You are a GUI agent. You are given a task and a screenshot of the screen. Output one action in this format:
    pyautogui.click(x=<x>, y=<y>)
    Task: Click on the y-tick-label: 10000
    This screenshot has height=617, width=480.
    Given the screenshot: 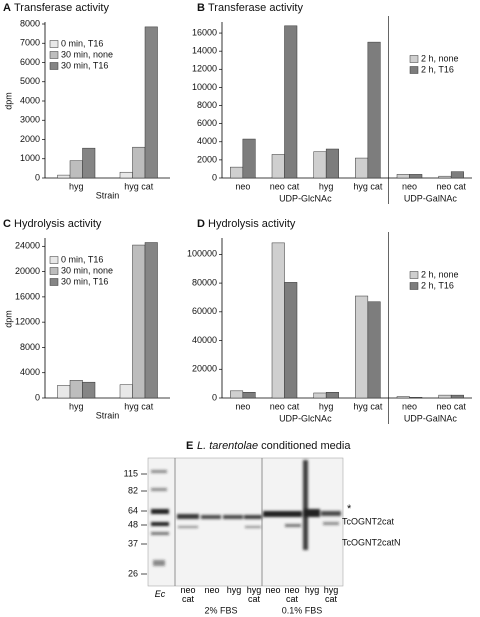 What is the action you would take?
    pyautogui.click(x=204, y=87)
    